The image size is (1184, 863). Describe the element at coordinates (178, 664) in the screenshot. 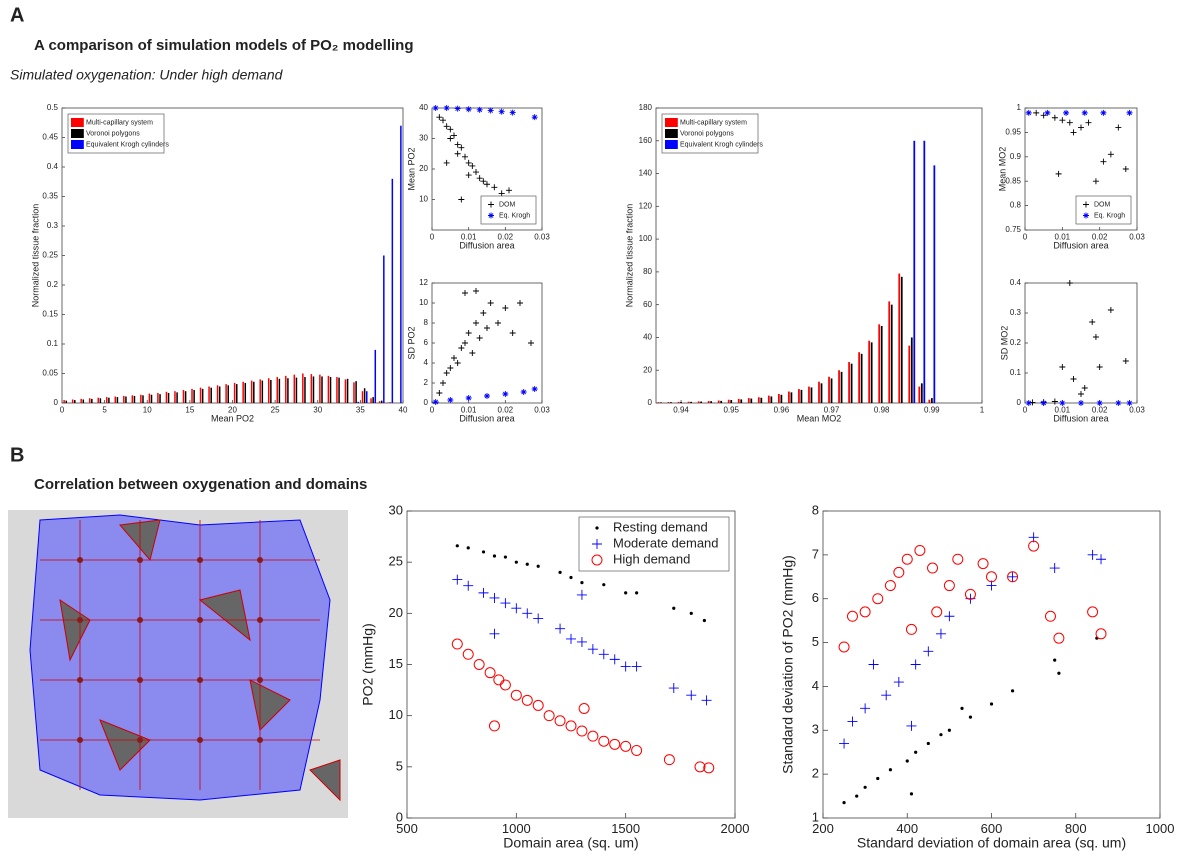

I see `domain-diagram` at that location.